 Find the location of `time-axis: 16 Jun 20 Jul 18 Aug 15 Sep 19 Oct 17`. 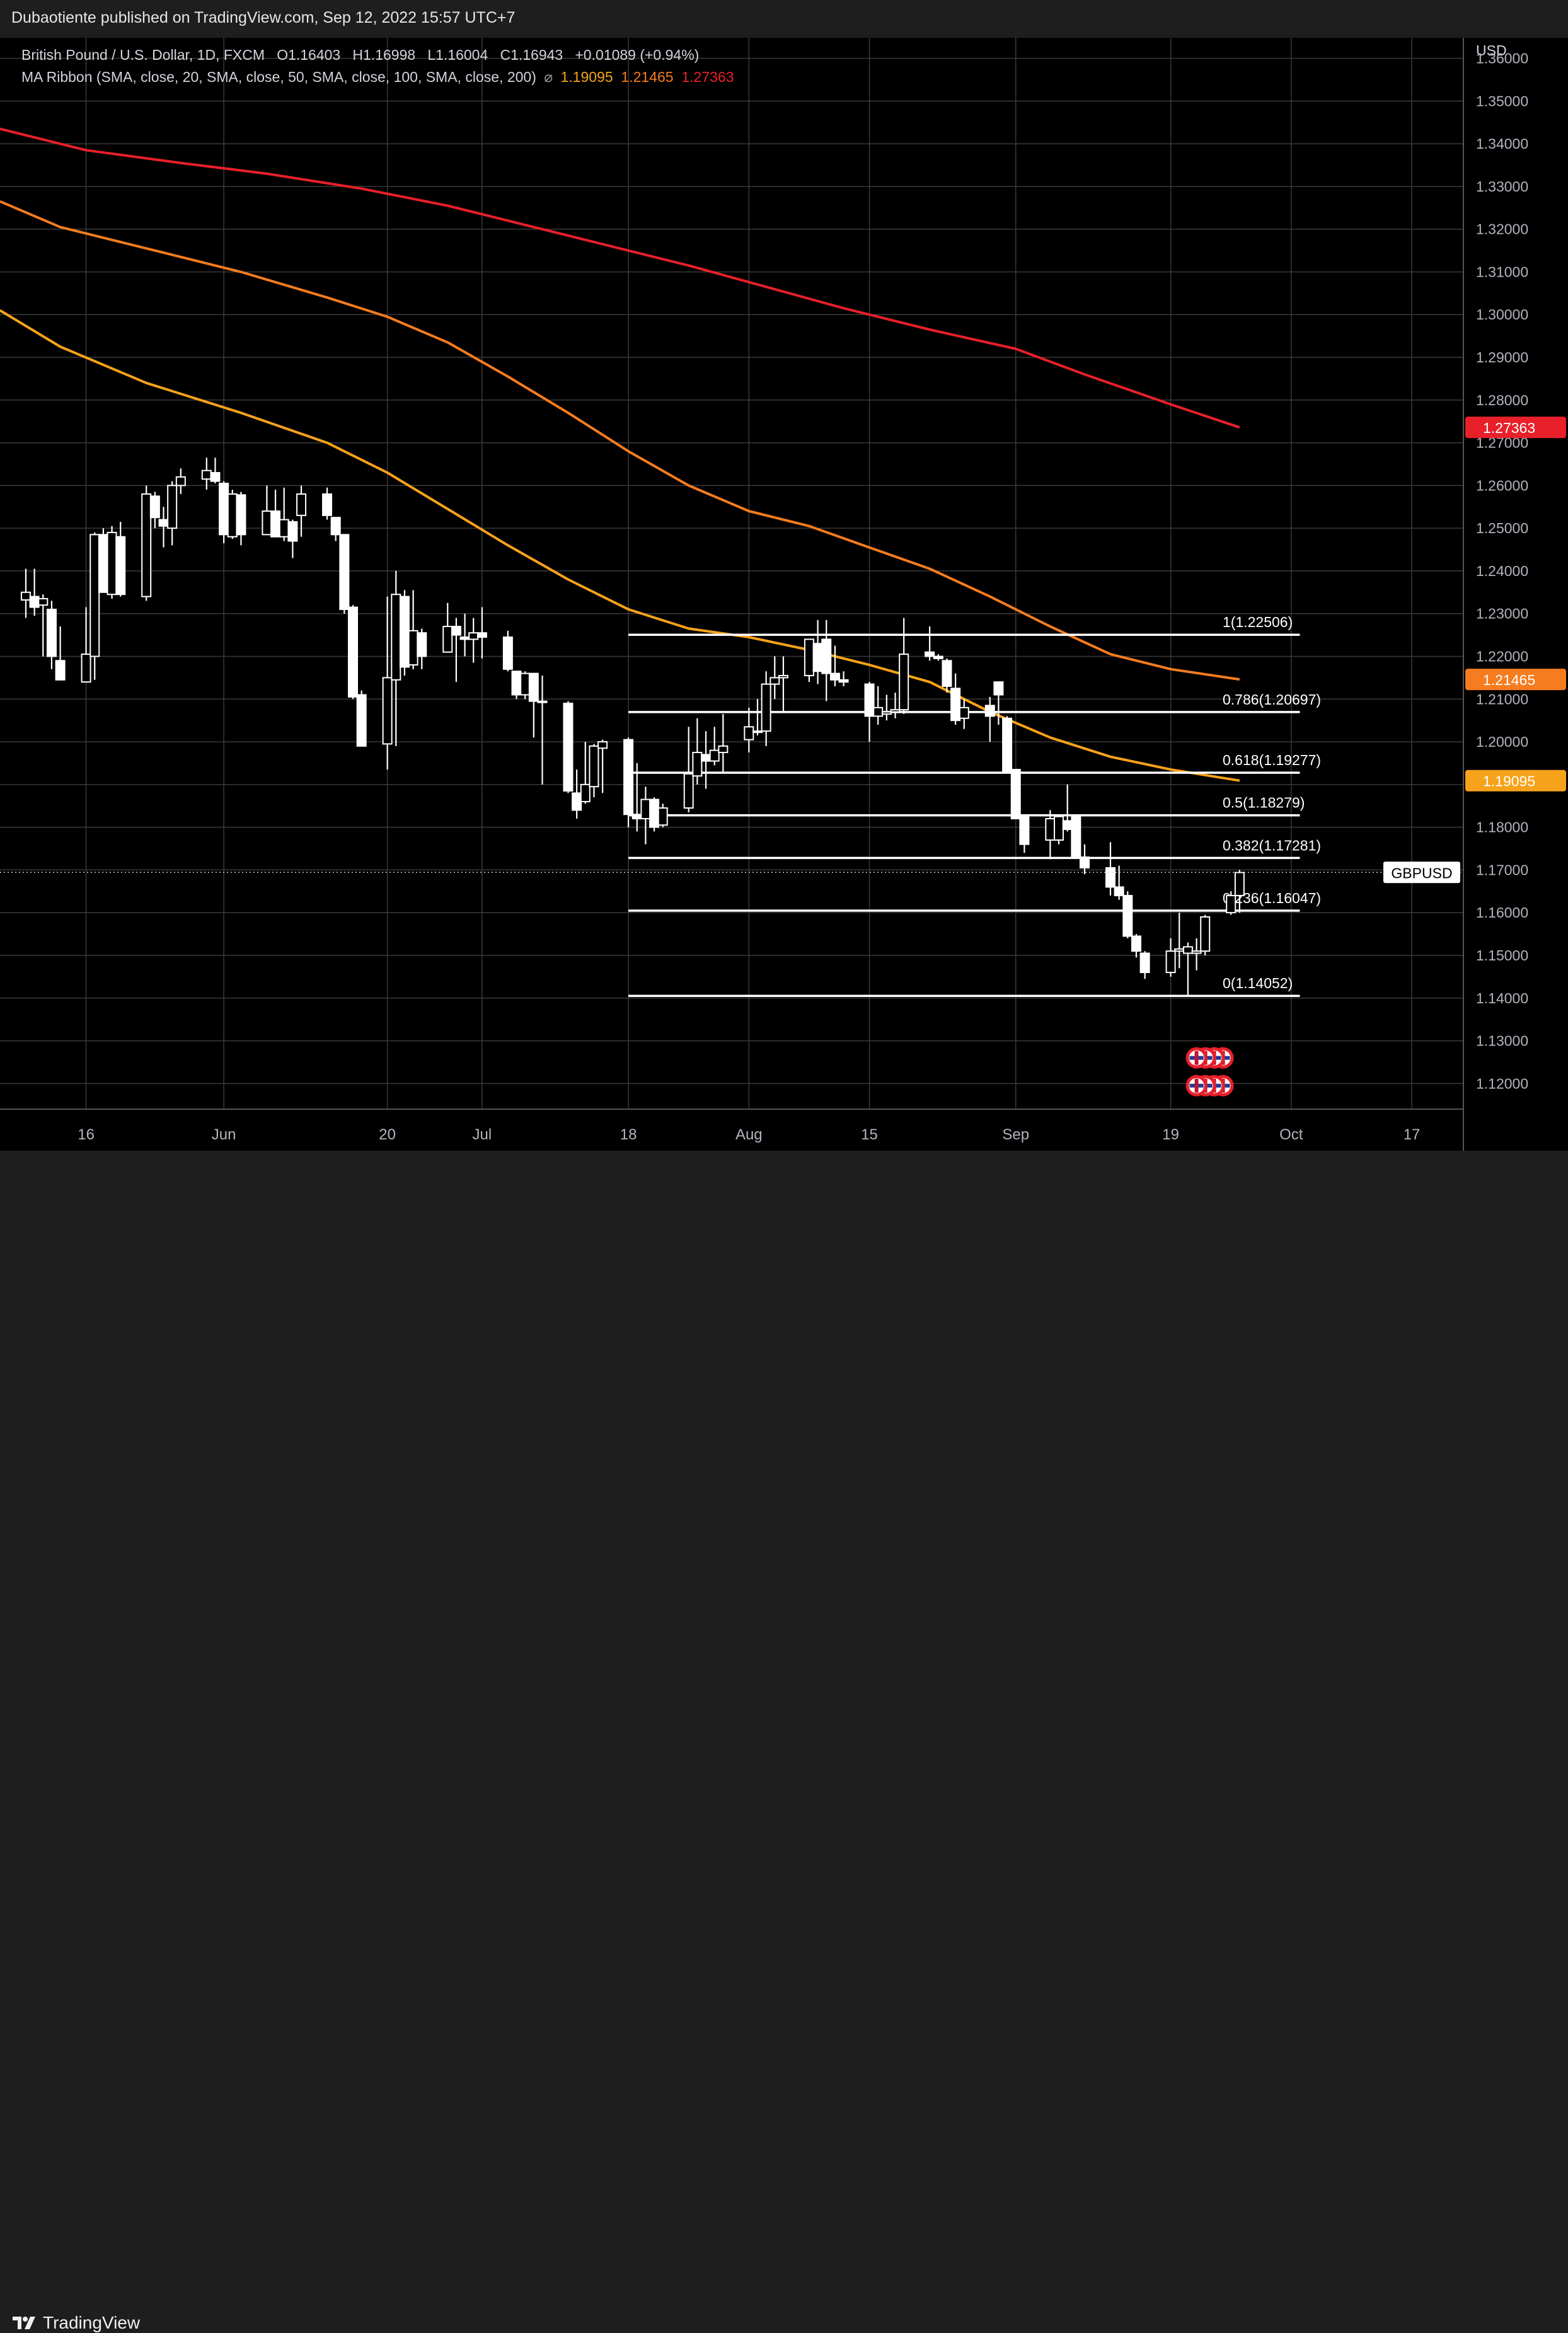

time-axis: 16 Jun 20 Jul 18 Aug 15 Sep 19 Oct 17 is located at coordinates (732, 1126).